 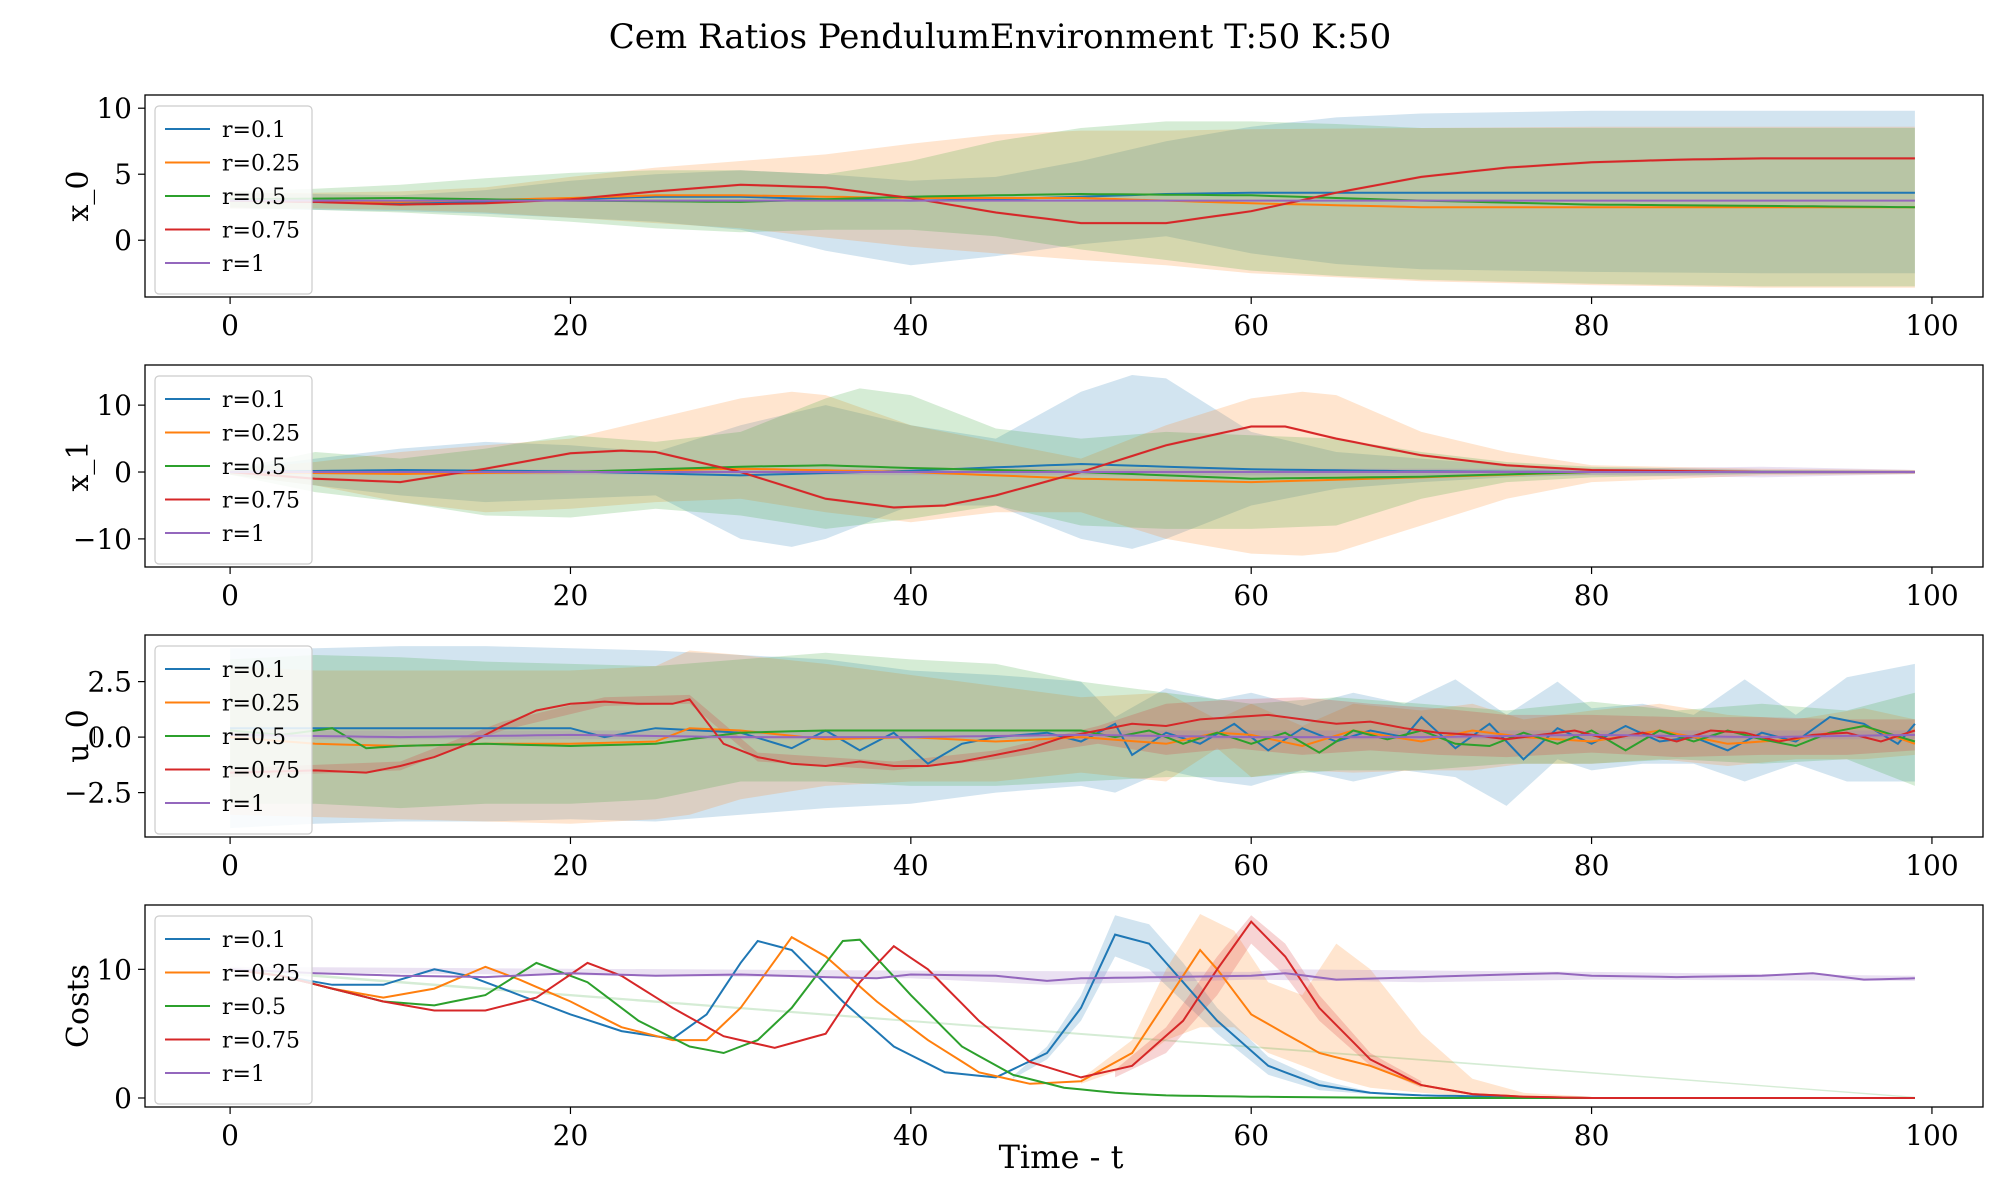 I want to click on y-tick-label: −10, so click(x=102, y=539).